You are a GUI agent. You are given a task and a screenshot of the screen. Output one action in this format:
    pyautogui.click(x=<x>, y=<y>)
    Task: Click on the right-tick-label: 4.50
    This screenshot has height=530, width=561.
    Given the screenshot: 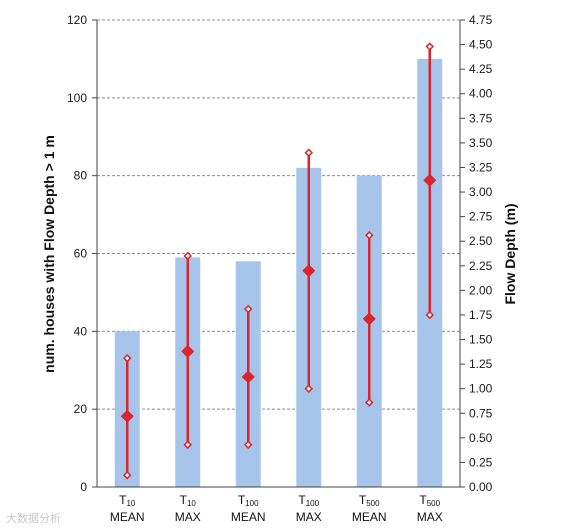 What is the action you would take?
    pyautogui.click(x=481, y=45)
    